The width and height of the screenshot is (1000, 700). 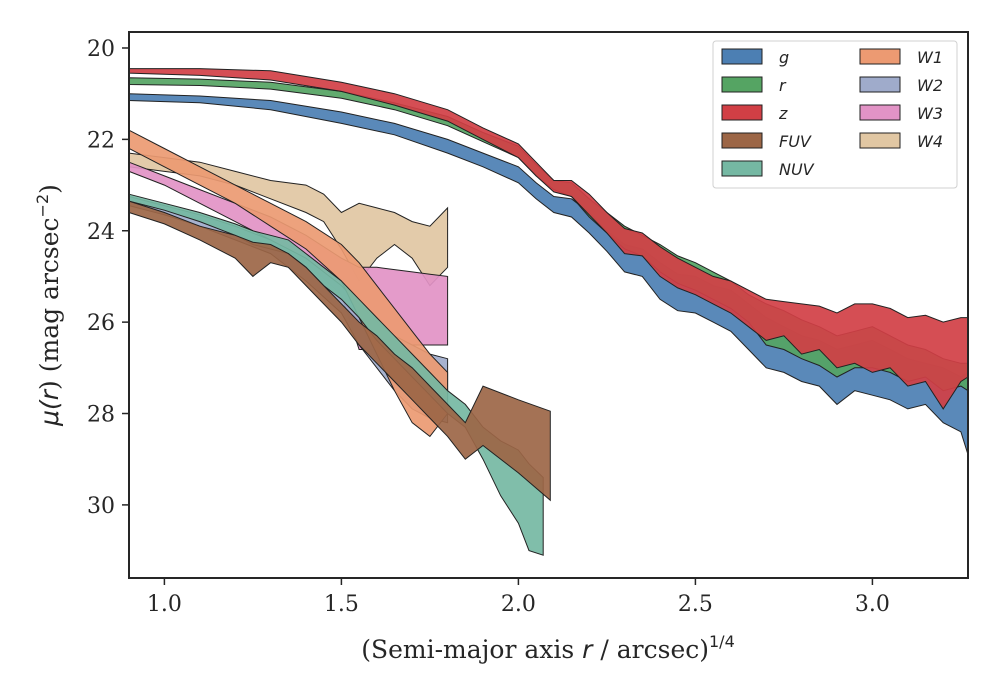 What do you see at coordinates (872, 604) in the screenshot?
I see `x-tick-label: 3.0` at bounding box center [872, 604].